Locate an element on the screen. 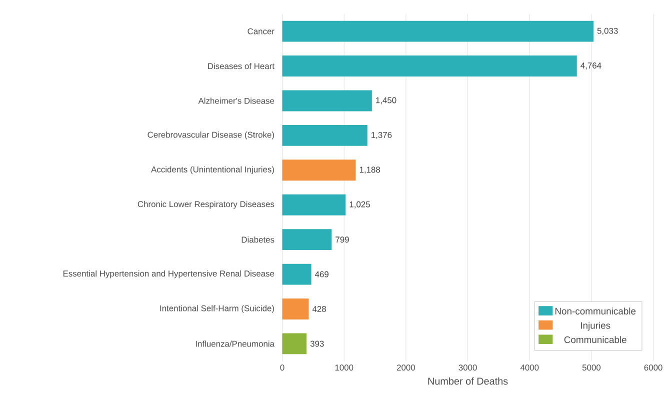 Image resolution: width=666 pixels, height=403 pixels. data-label: 1,450 is located at coordinates (386, 100).